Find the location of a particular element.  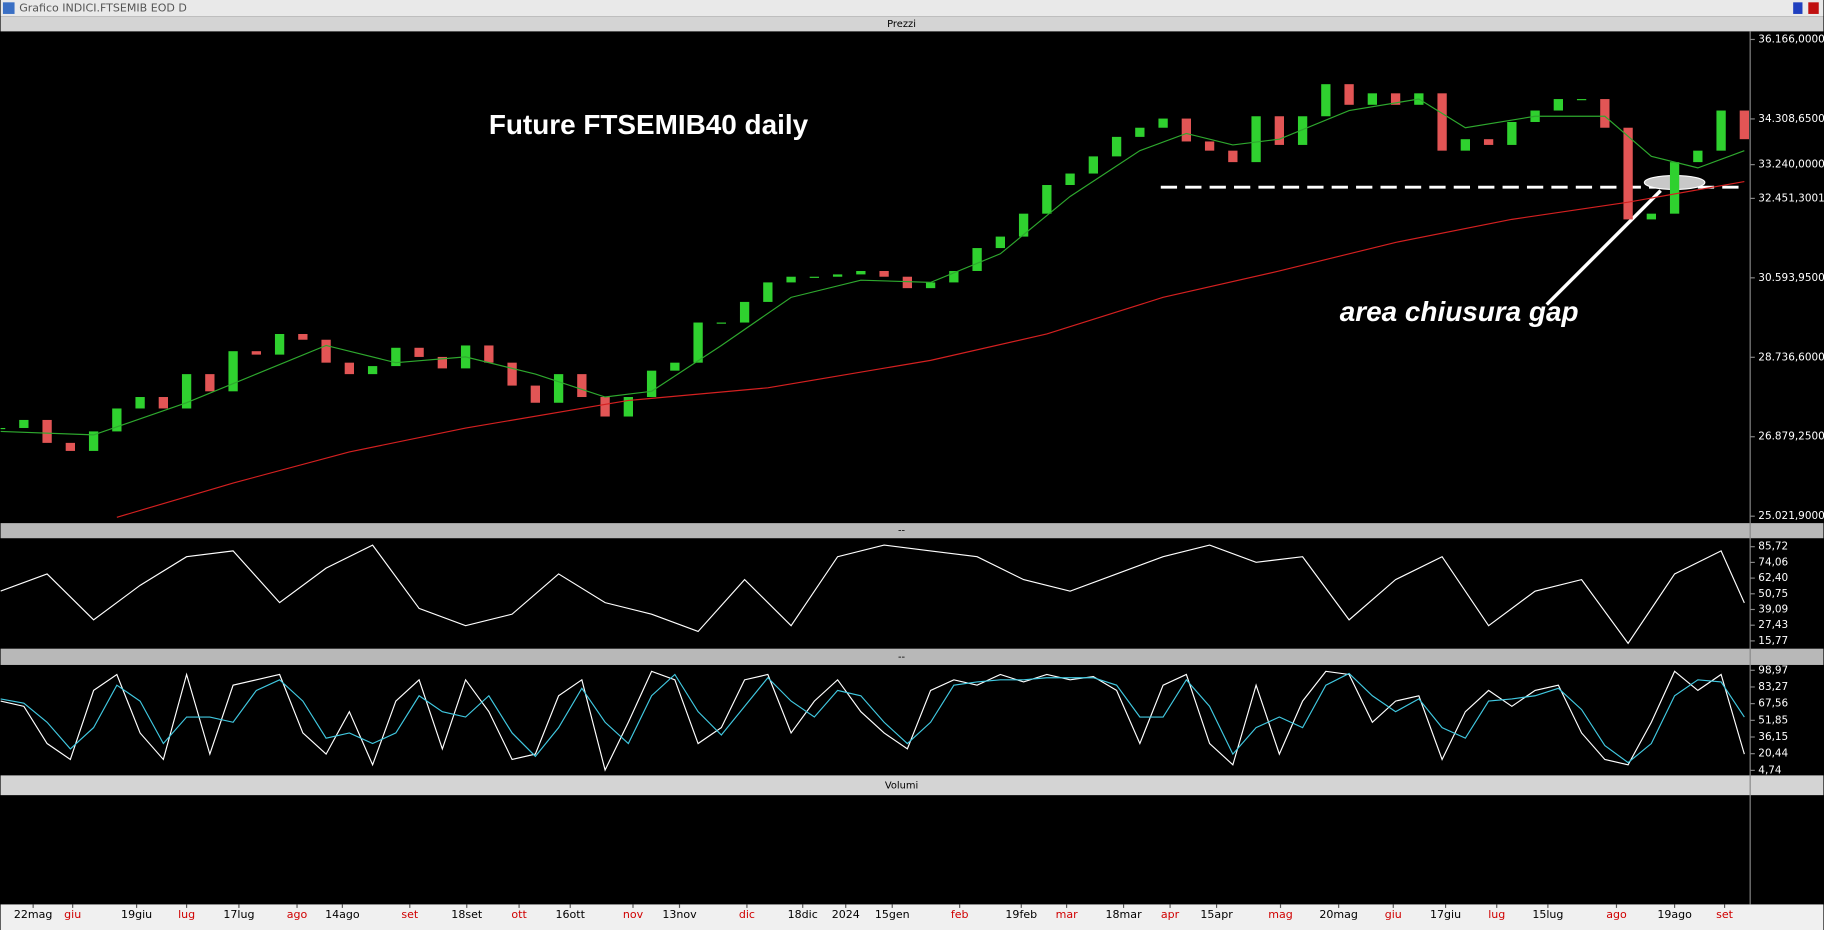

x-tick-label: set is located at coordinates (410, 914).